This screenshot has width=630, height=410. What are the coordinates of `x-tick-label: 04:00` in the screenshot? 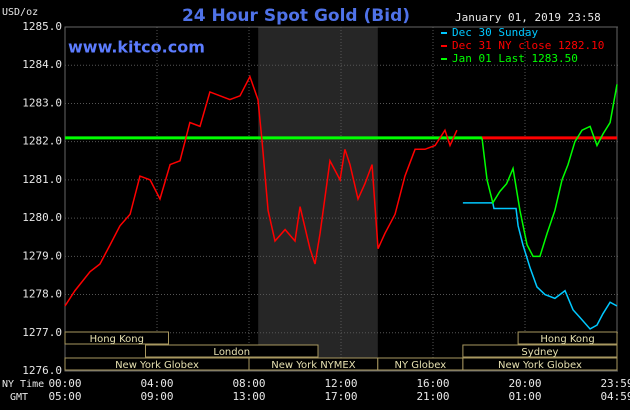 It's located at (156, 383).